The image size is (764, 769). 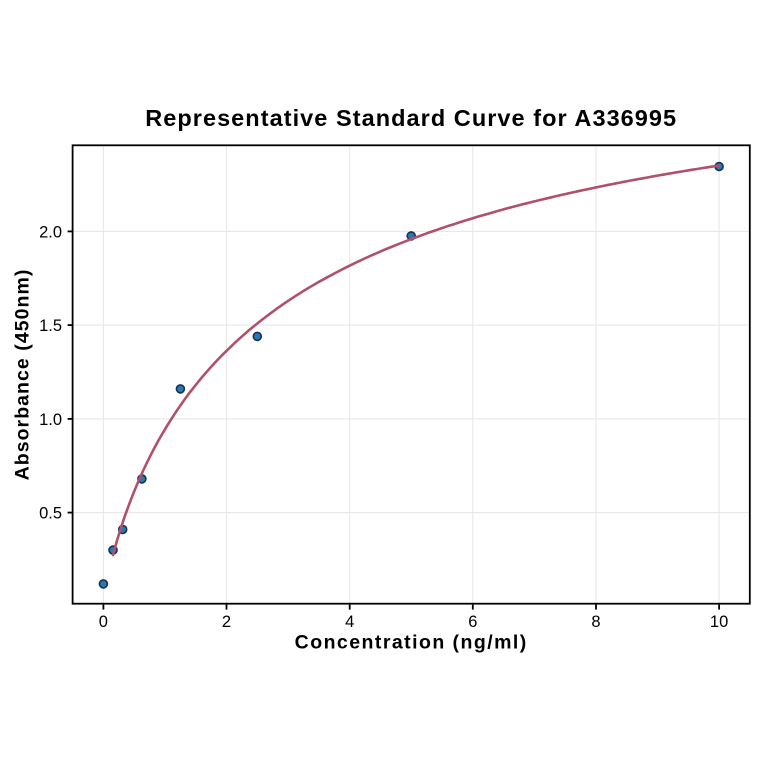 I want to click on svg-text: 0, so click(x=103, y=622).